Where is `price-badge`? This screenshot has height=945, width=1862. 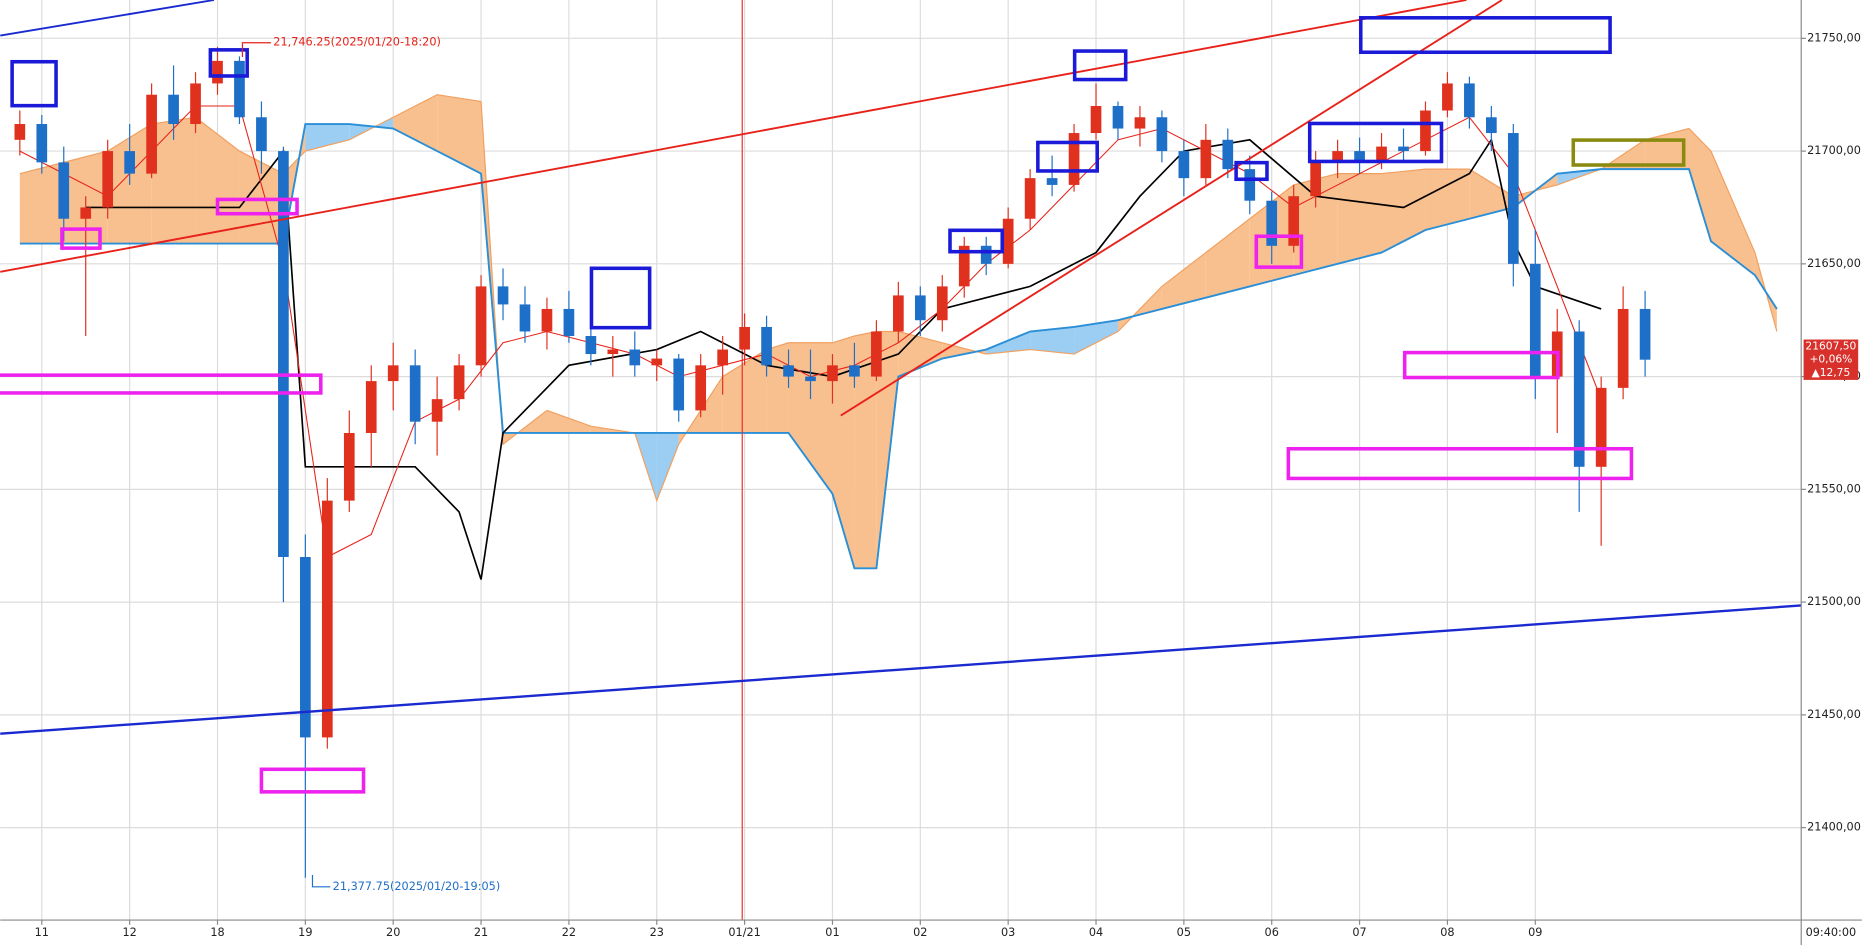 price-badge is located at coordinates (1831, 359).